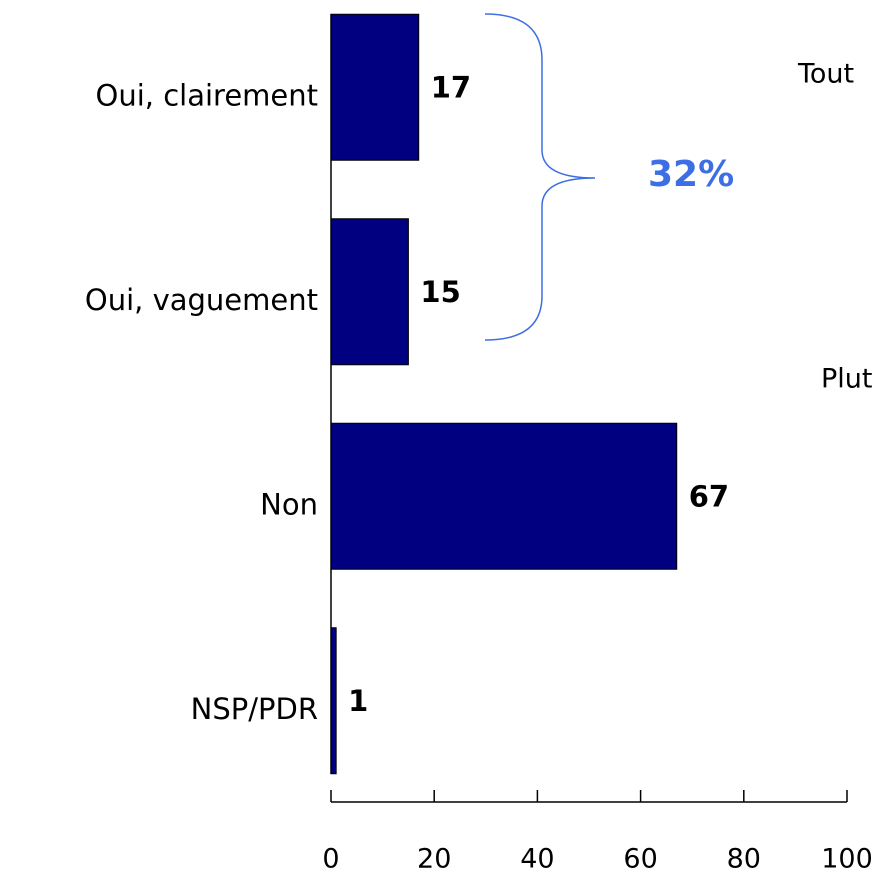  What do you see at coordinates (846, 379) in the screenshot?
I see `annotation: Plut` at bounding box center [846, 379].